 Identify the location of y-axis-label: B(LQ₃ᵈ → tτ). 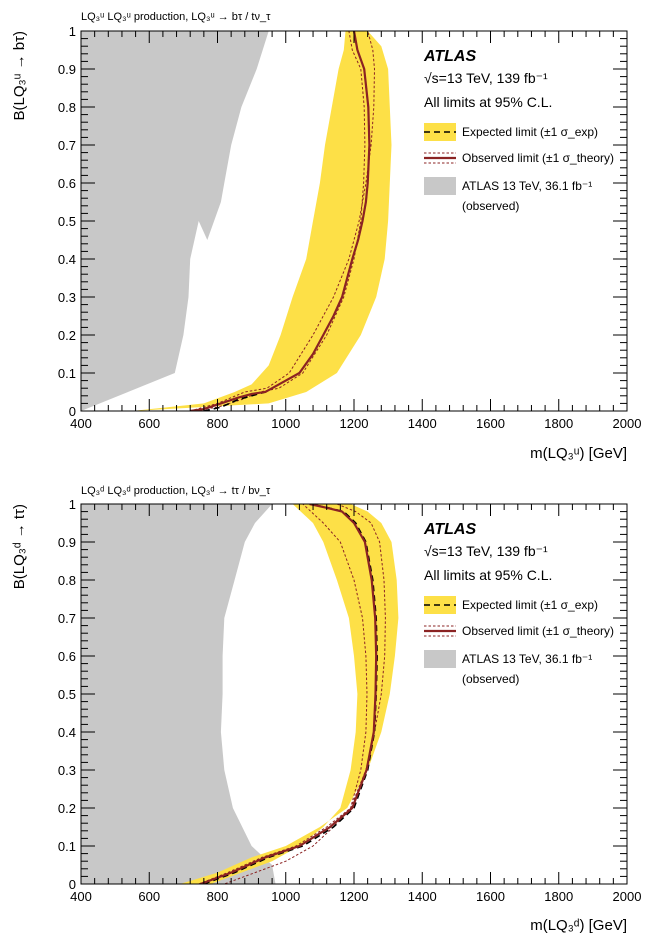
(19, 546).